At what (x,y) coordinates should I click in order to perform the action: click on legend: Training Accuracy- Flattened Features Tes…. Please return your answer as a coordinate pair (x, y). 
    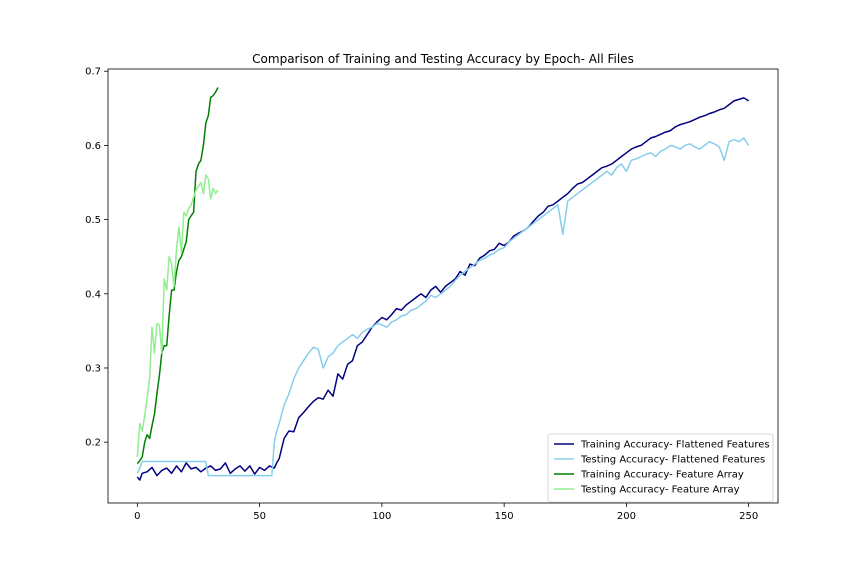
    Looking at the image, I should click on (660, 468).